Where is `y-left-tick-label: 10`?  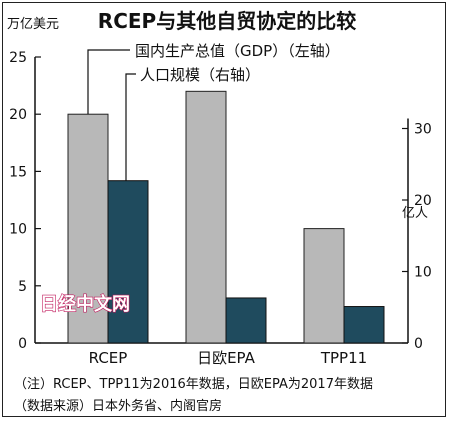
y-left-tick-label: 10 is located at coordinates (18, 230).